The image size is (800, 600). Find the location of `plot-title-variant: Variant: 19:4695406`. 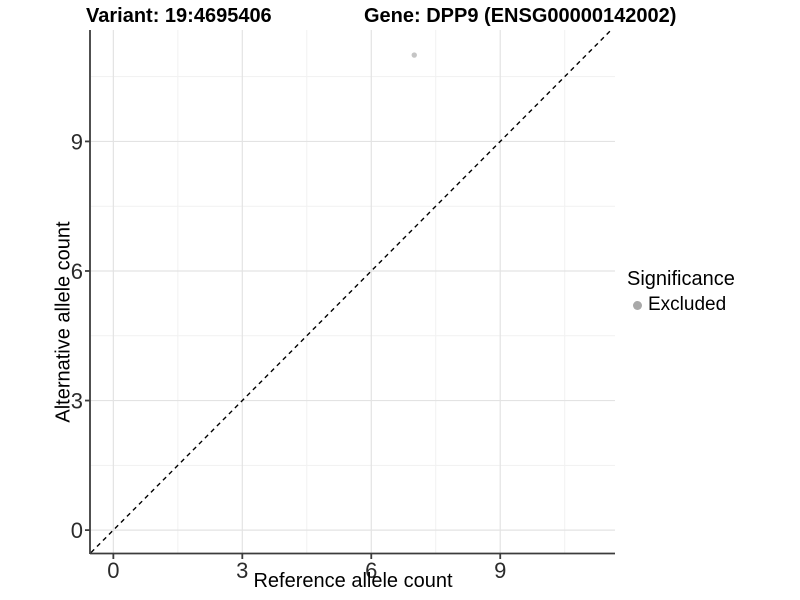

plot-title-variant: Variant: 19:4695406 is located at coordinates (179, 16).